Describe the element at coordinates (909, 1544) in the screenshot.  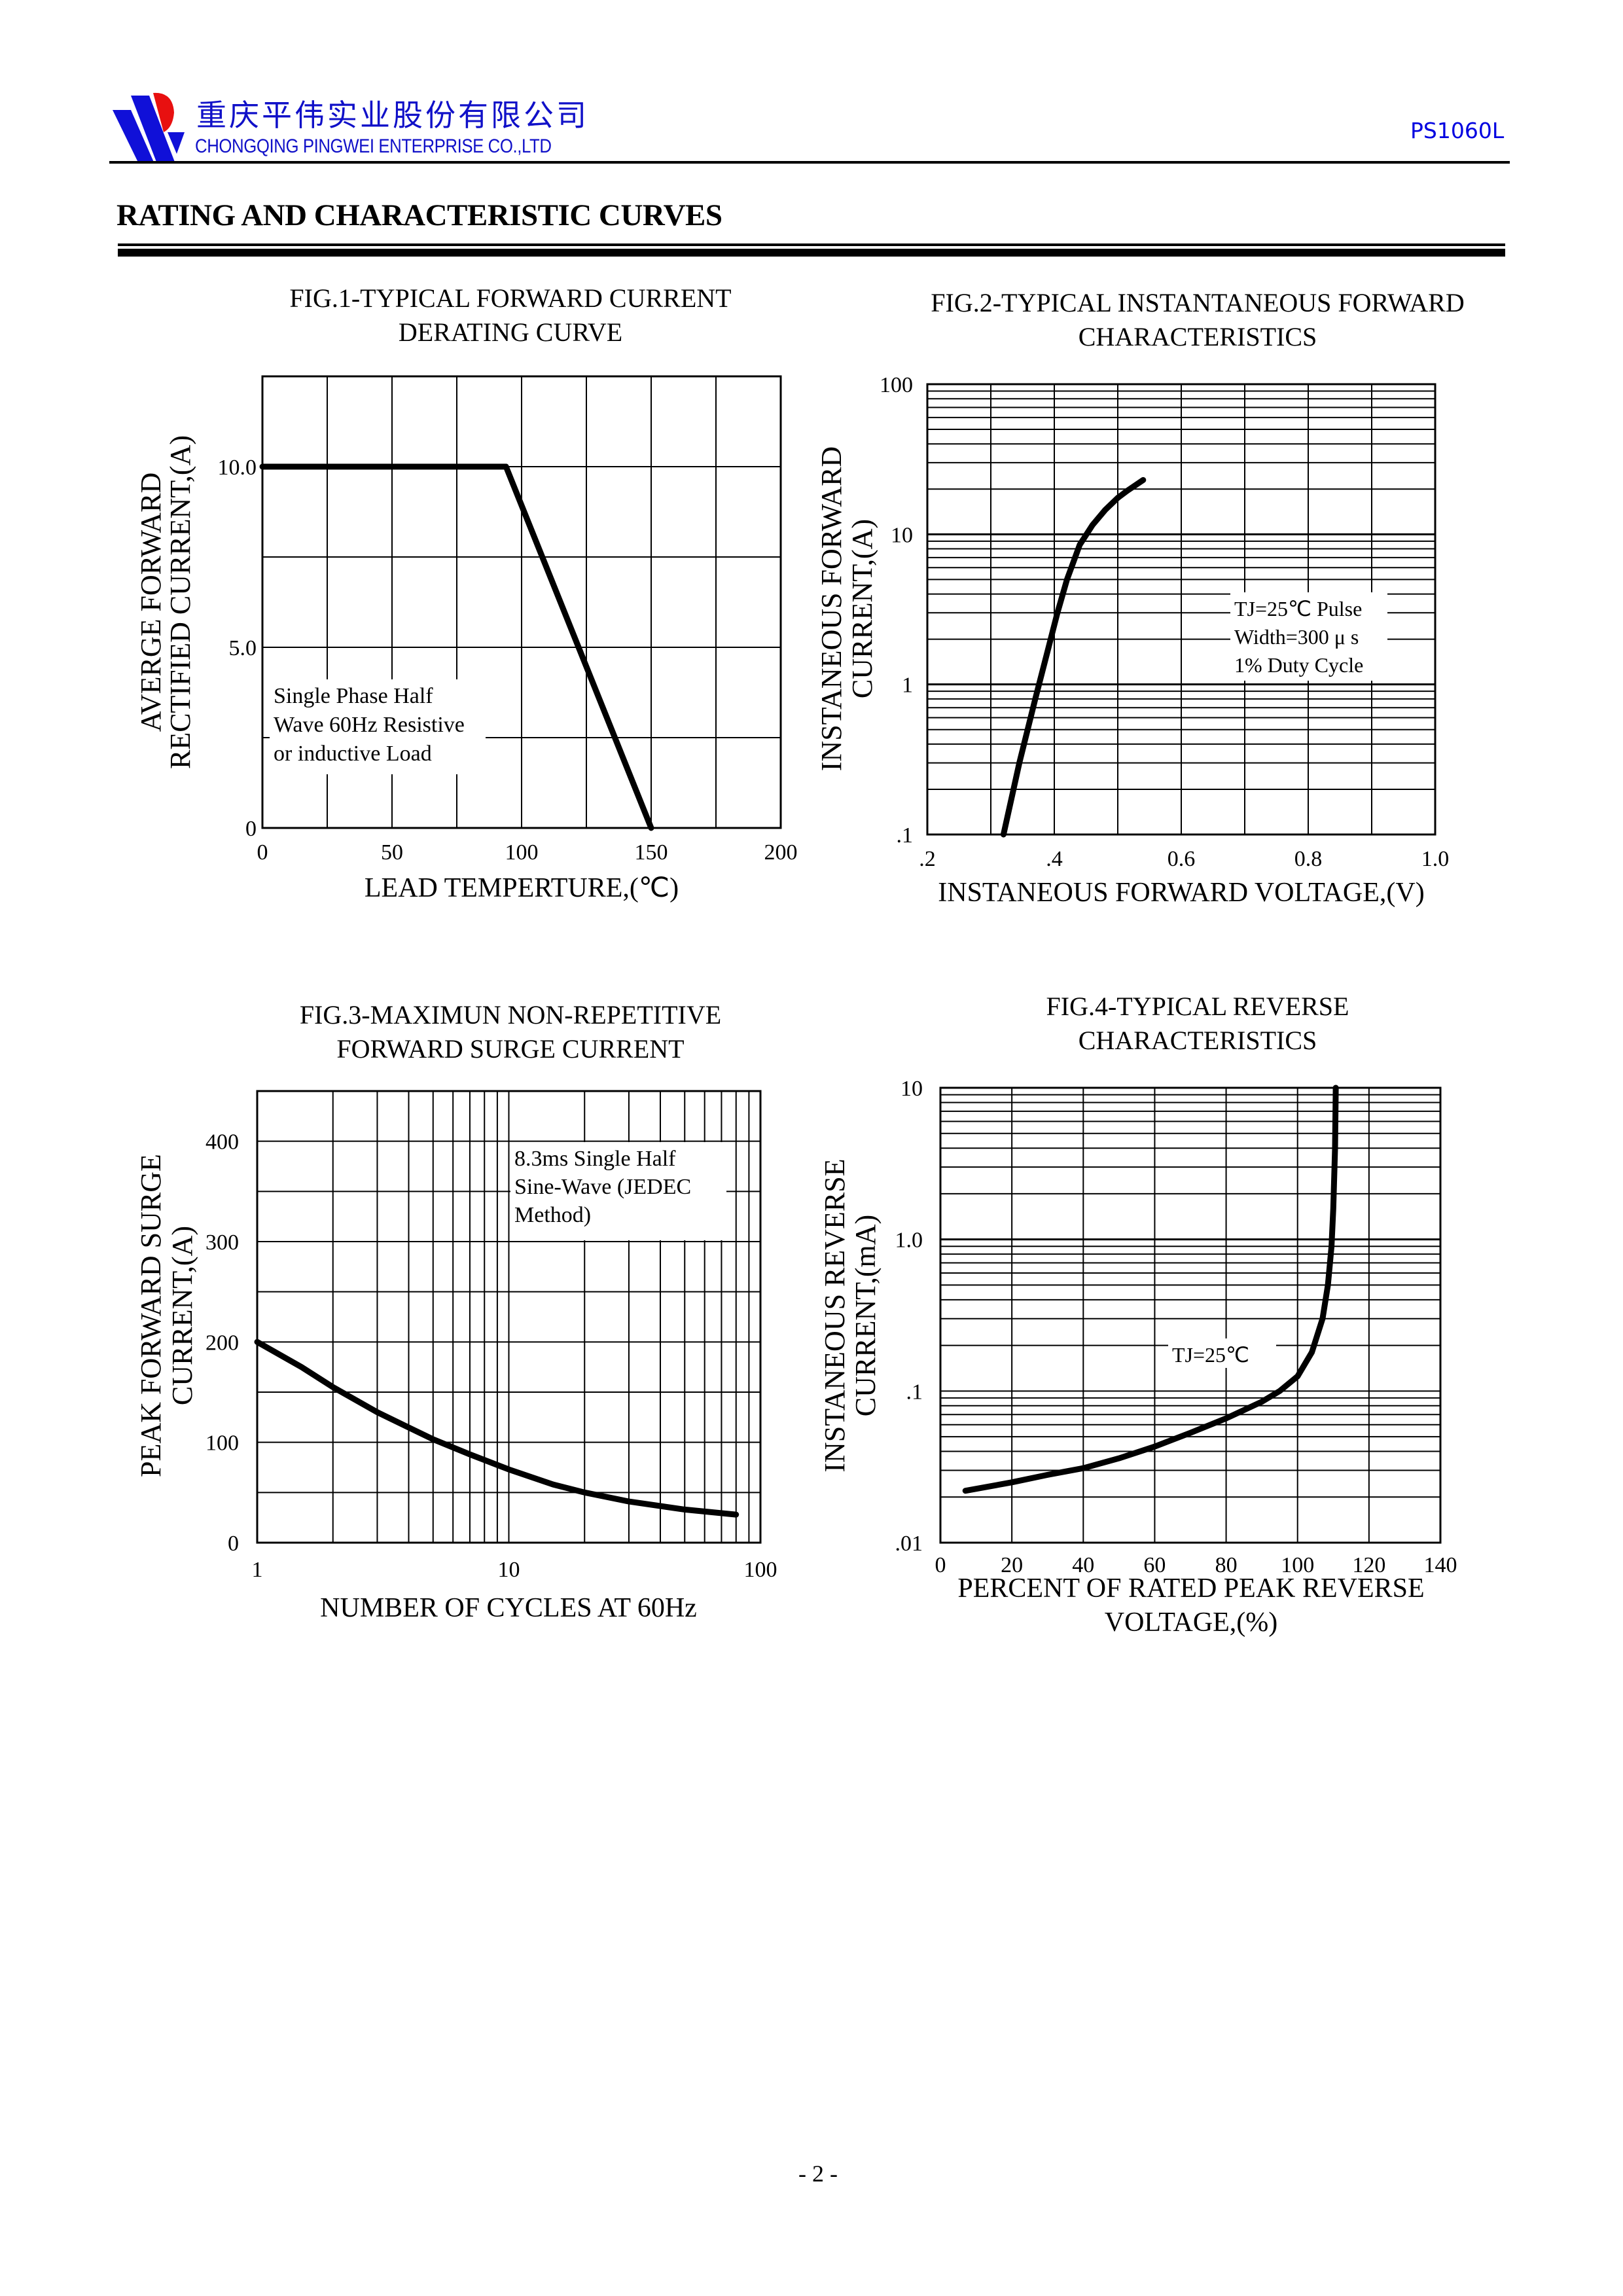
I see `y-tick-label: .01` at that location.